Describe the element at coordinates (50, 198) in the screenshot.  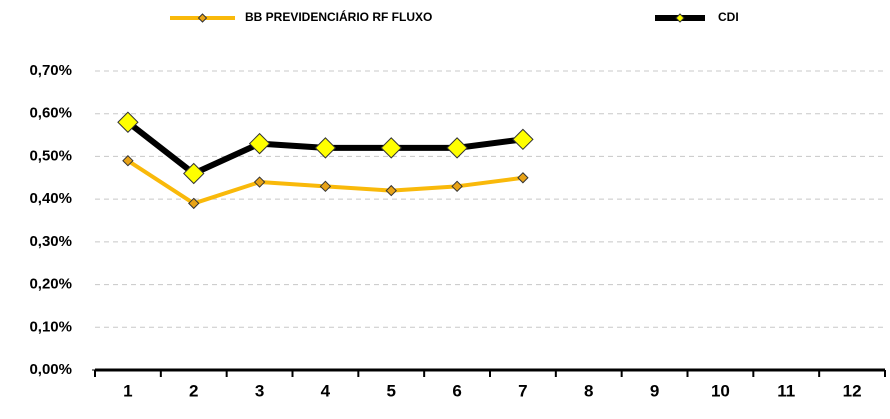
I see `y-tick-label: 0,40%` at that location.